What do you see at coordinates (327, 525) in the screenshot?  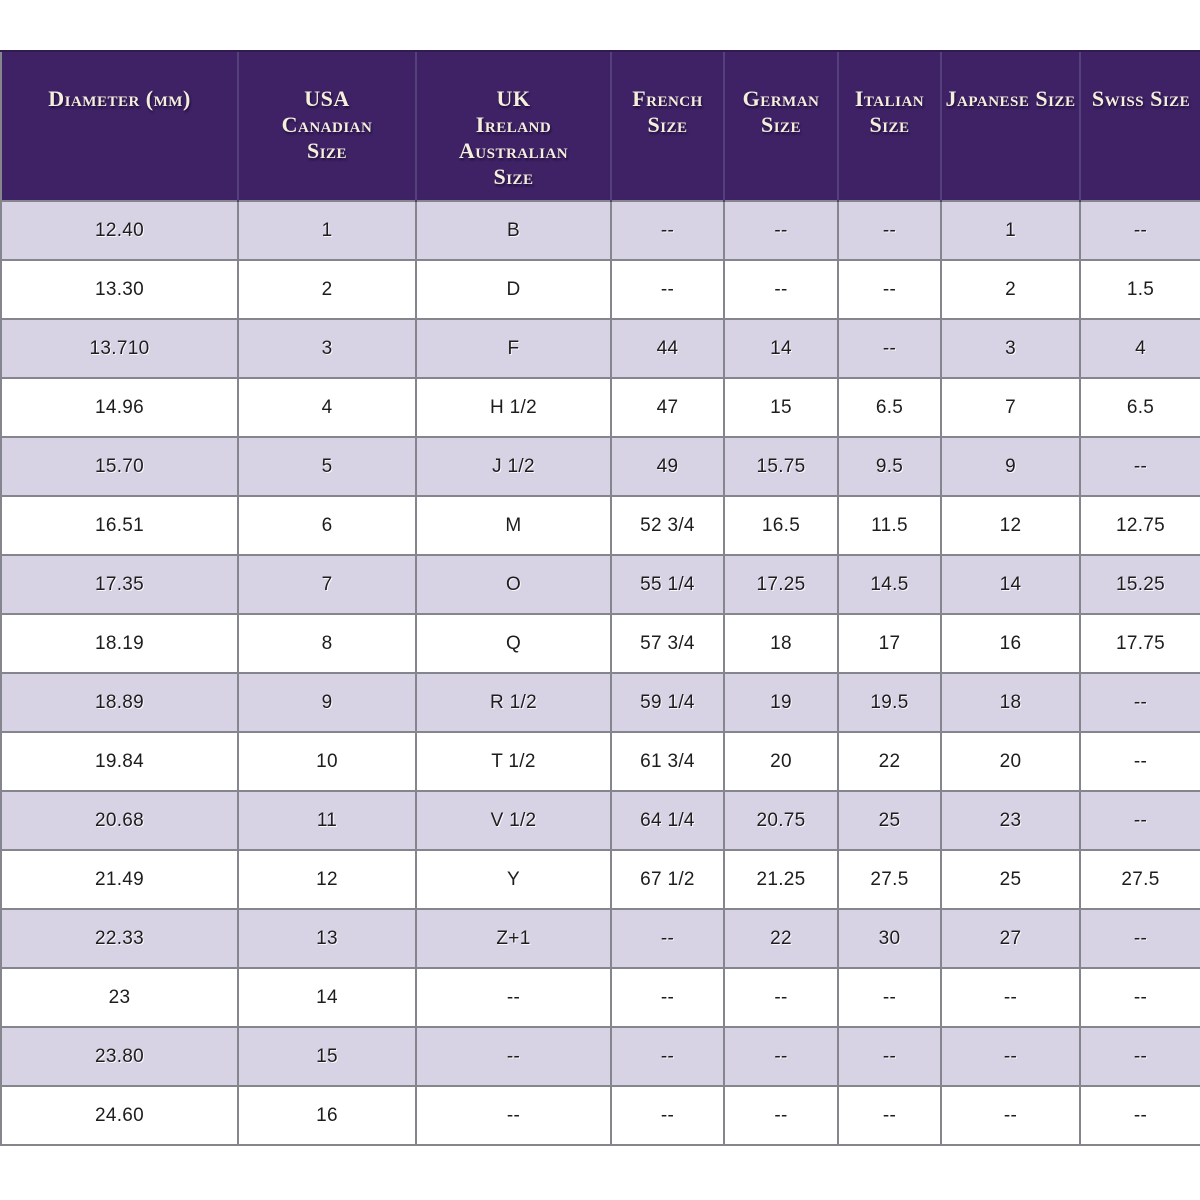 I see `table-cell-usa_canadian: 6` at bounding box center [327, 525].